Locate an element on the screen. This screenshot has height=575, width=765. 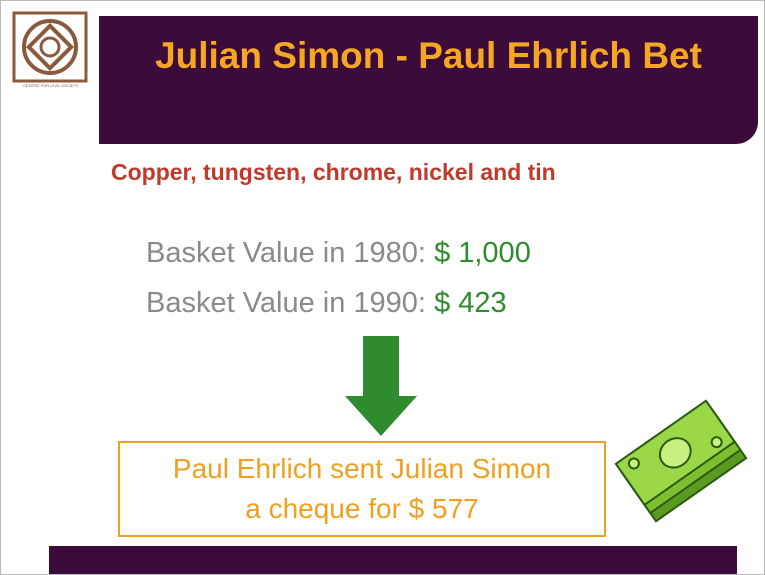
value: $ 1,000 is located at coordinates (482, 253).